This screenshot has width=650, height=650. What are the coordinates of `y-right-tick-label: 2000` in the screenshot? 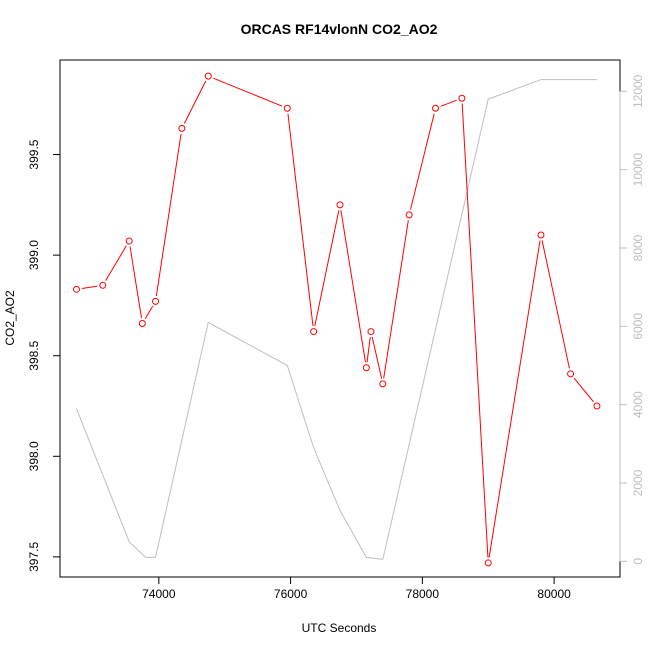 It's located at (638, 482).